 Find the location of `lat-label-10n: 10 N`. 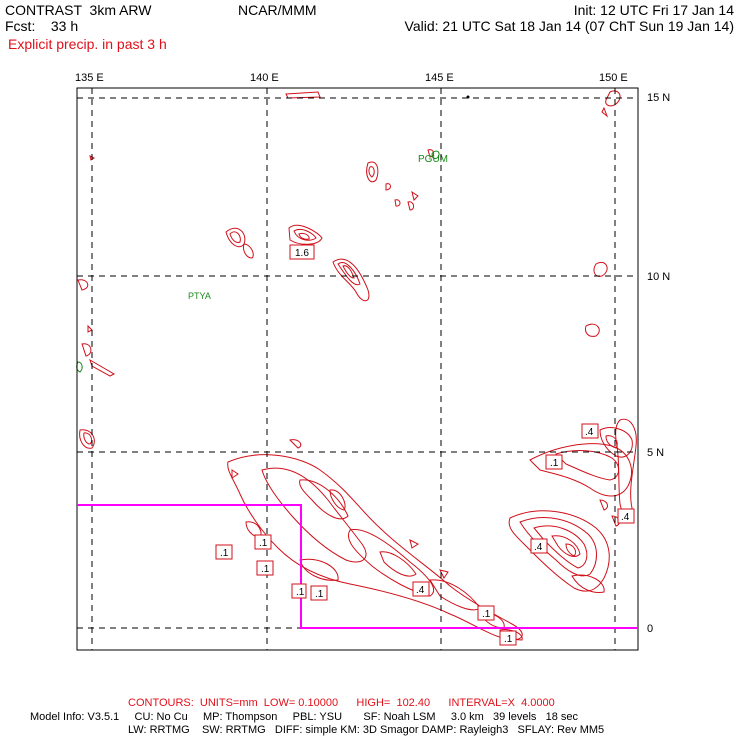

lat-label-10n: 10 N is located at coordinates (658, 277).